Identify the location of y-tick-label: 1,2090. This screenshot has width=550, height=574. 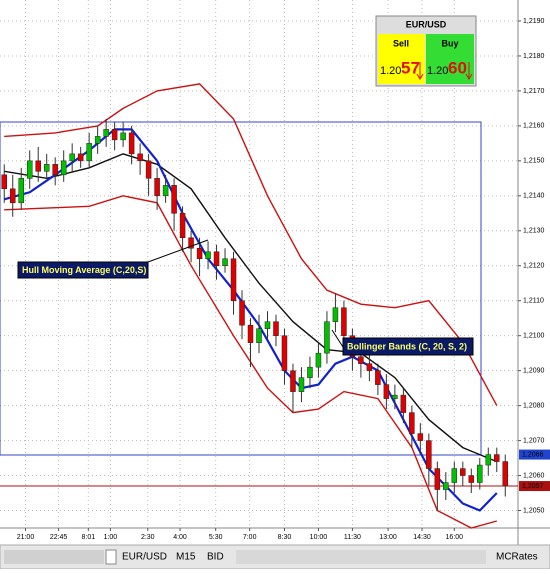
(534, 370).